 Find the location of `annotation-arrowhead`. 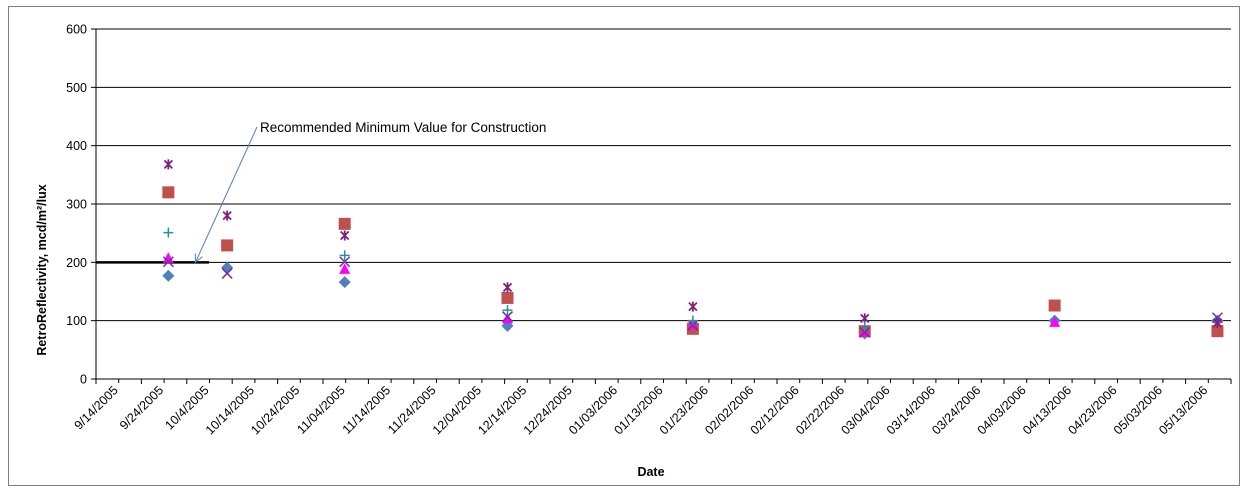

annotation-arrowhead is located at coordinates (198, 258).